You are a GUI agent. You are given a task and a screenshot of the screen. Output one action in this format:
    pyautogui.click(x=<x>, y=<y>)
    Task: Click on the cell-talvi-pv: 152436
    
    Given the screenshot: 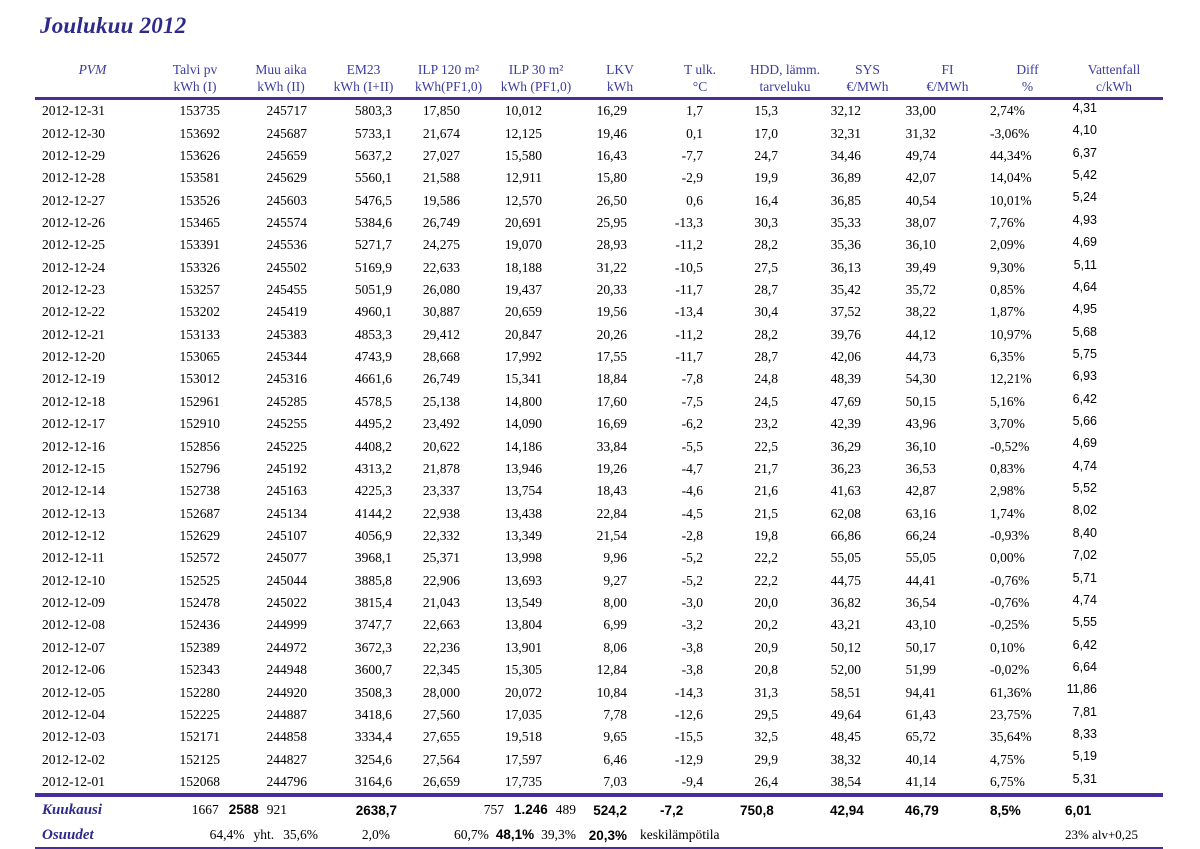 What is the action you would take?
    pyautogui.click(x=200, y=625)
    